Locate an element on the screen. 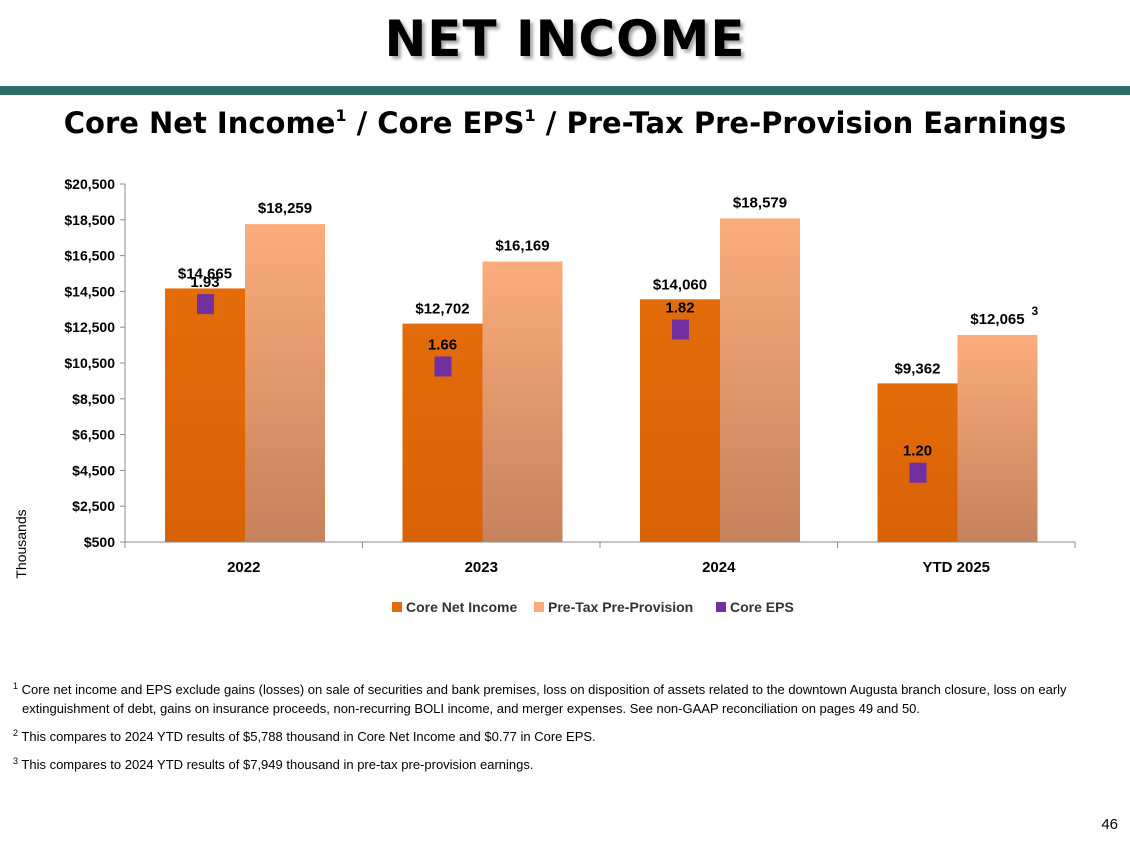  title-divider is located at coordinates (565, 90).